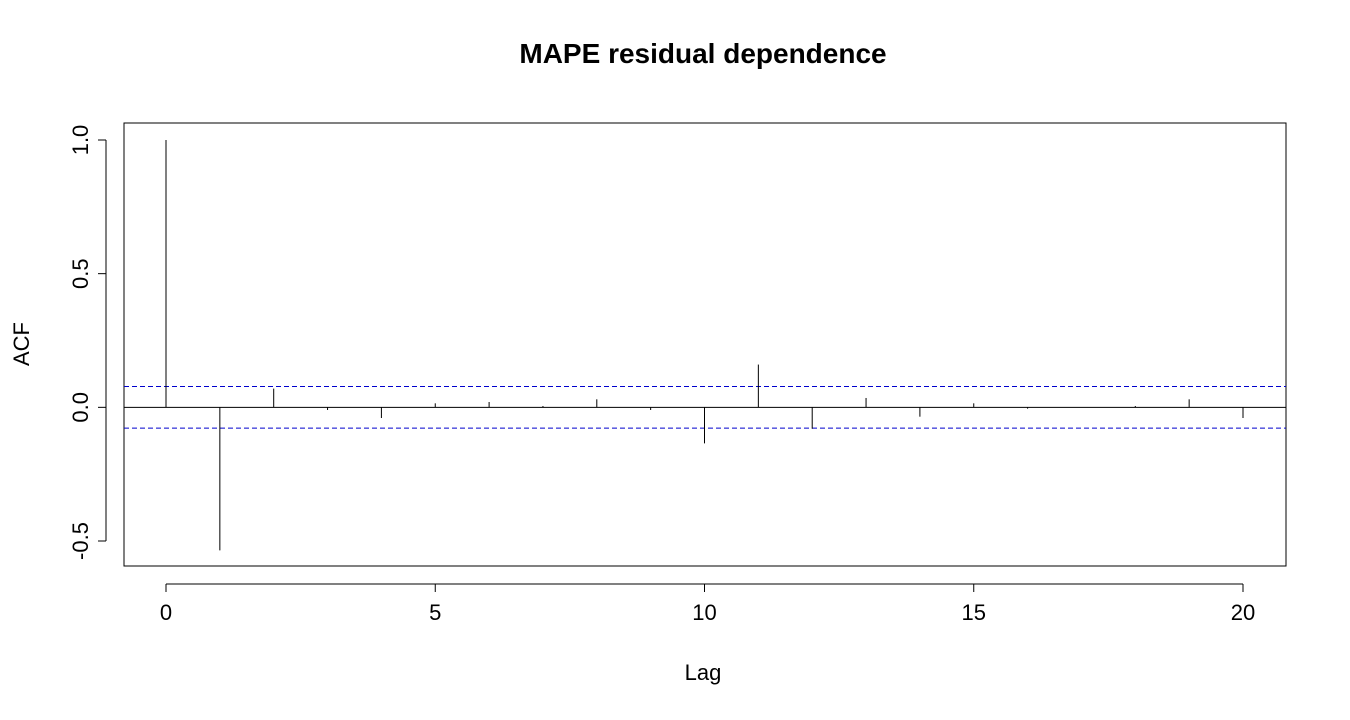 The image size is (1350, 720). I want to click on x-tick-label: 10, so click(704, 612).